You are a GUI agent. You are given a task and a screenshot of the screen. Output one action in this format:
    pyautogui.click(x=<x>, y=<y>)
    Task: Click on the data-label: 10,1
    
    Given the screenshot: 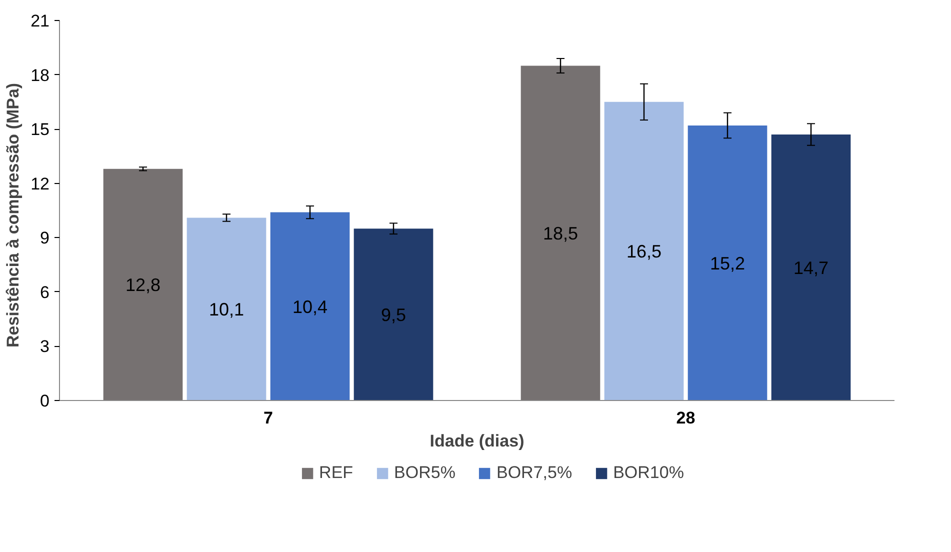 What is the action you would take?
    pyautogui.click(x=226, y=310)
    